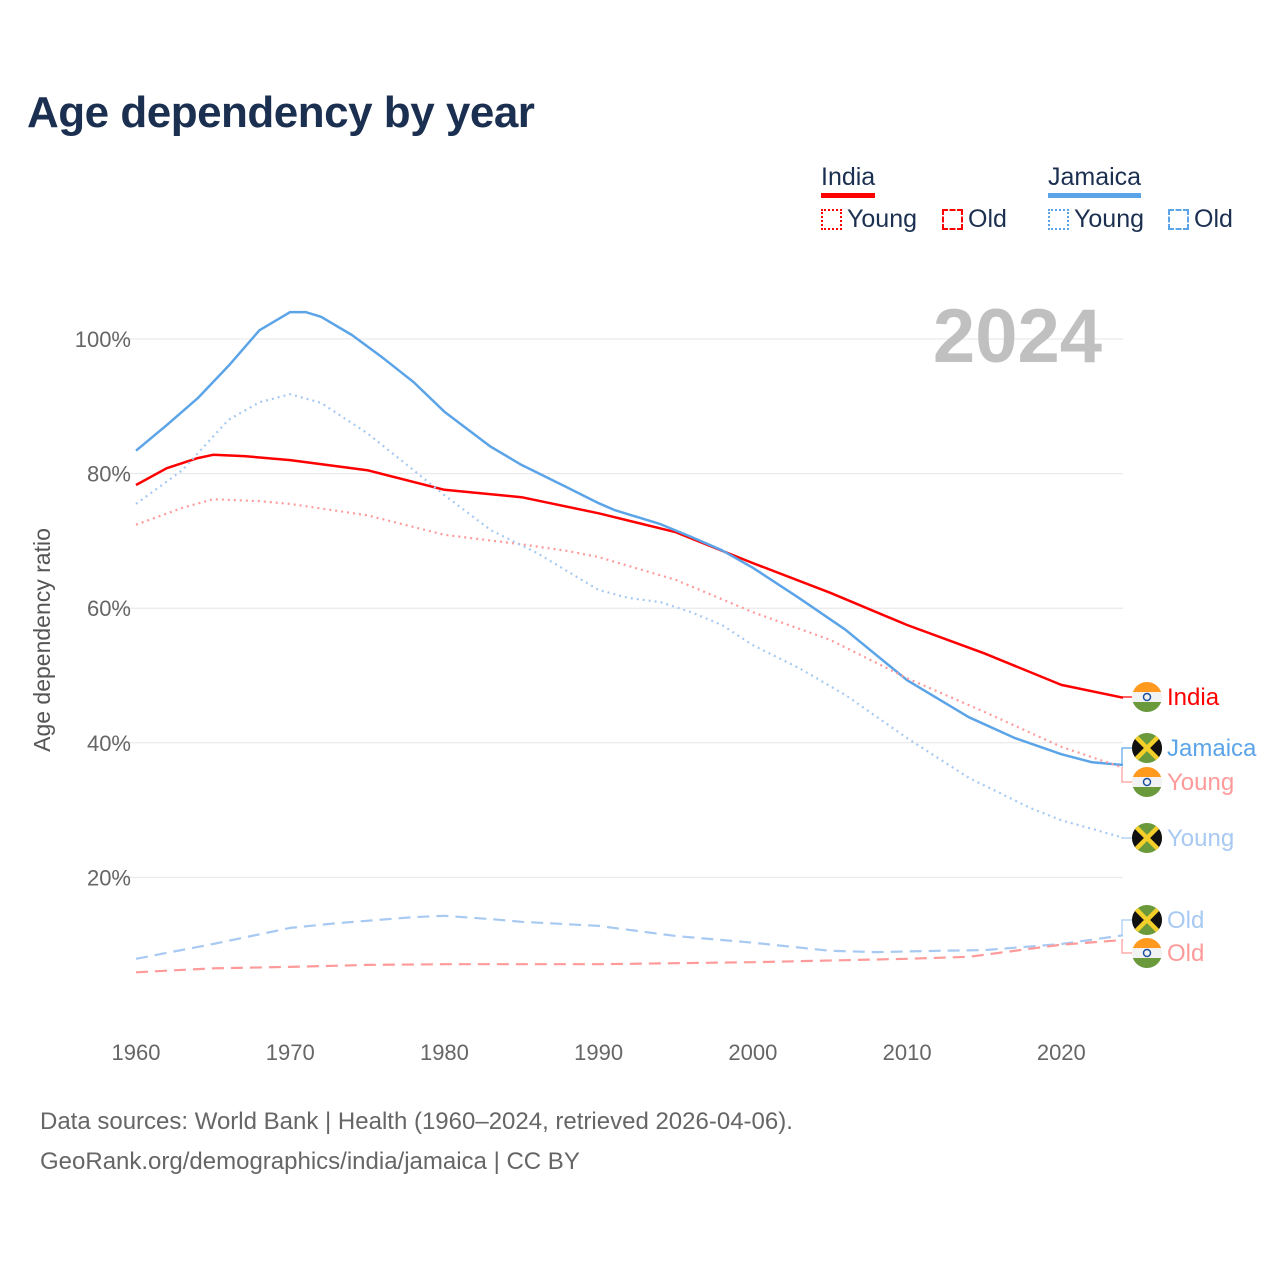 This screenshot has width=1280, height=1280. Describe the element at coordinates (109, 608) in the screenshot. I see `y-tick-label: 60%` at that location.